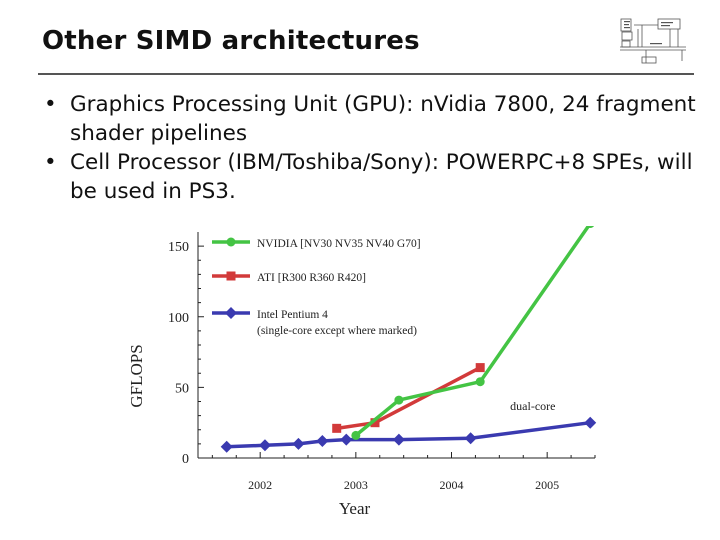 The width and height of the screenshot is (720, 540). I want to click on series-diamond, so click(408, 434).